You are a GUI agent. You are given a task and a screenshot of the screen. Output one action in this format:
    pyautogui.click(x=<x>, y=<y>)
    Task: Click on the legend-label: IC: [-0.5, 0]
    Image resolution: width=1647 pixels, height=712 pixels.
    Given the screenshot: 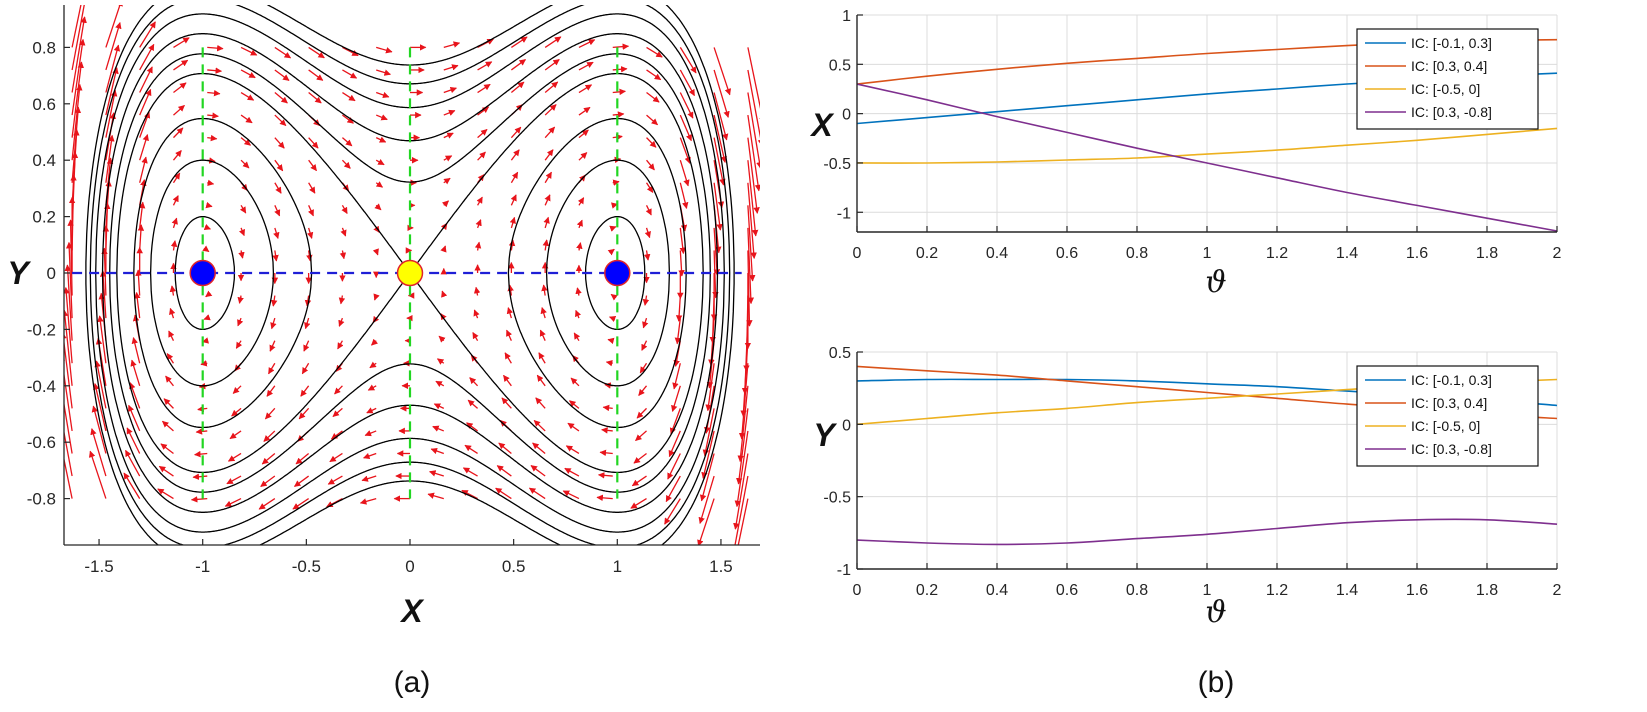 What is the action you would take?
    pyautogui.click(x=1445, y=89)
    